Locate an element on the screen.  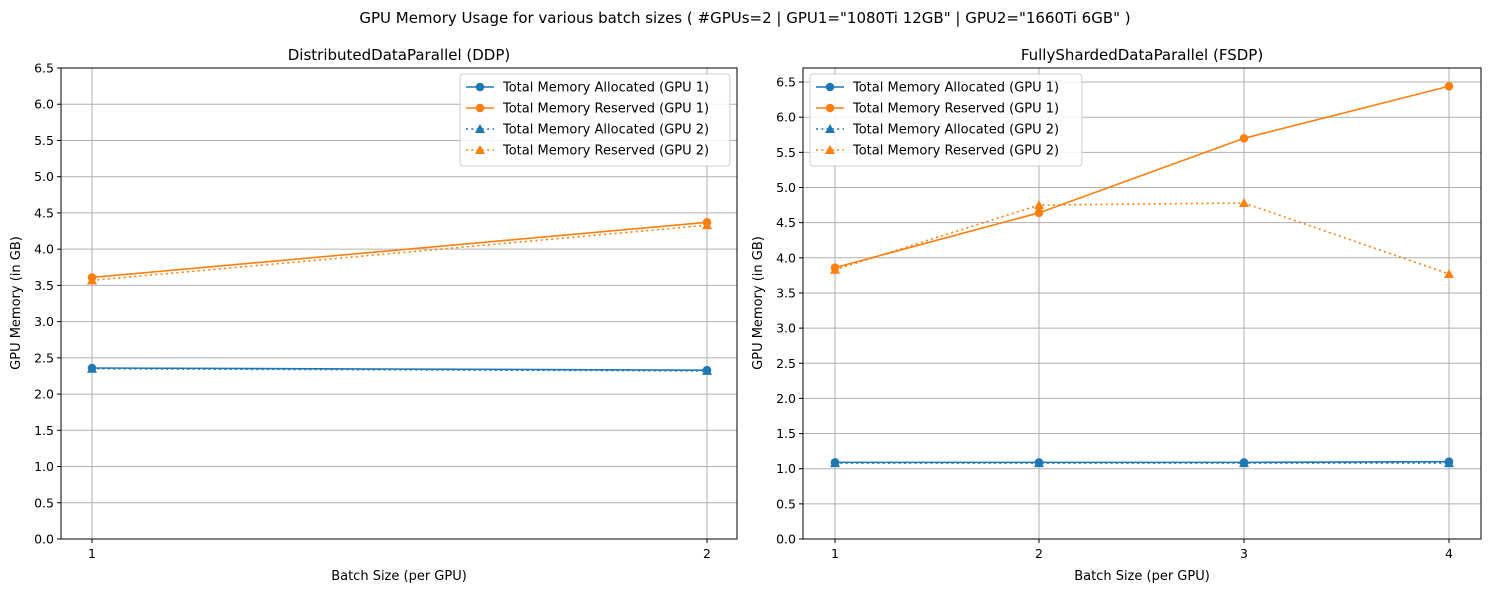
fsdp-legend-label: Total Memory Allocated (GPU 1) is located at coordinates (955, 88).